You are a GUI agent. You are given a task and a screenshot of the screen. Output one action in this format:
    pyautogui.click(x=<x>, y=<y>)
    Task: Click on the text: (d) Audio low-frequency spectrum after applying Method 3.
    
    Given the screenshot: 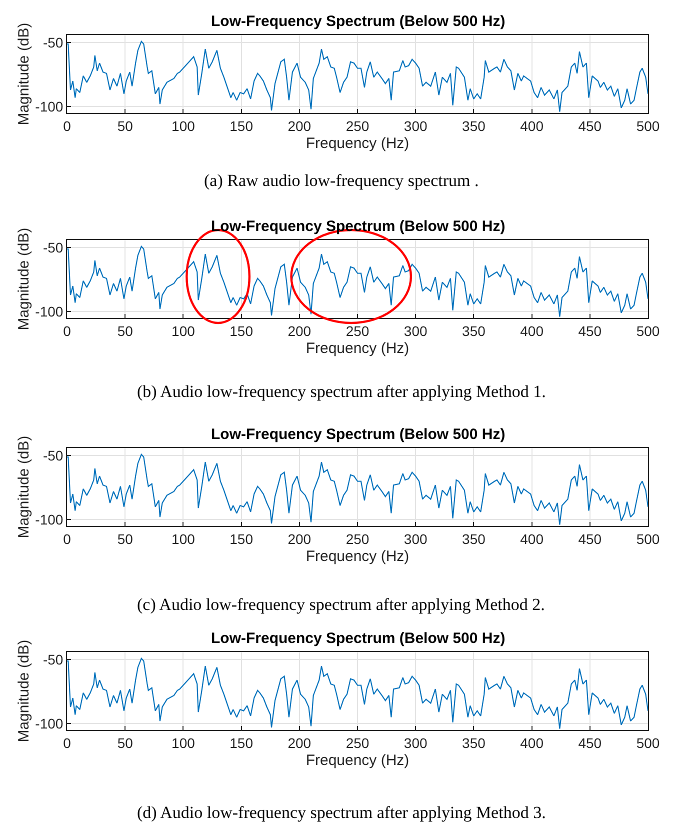 What is the action you would take?
    pyautogui.click(x=341, y=812)
    